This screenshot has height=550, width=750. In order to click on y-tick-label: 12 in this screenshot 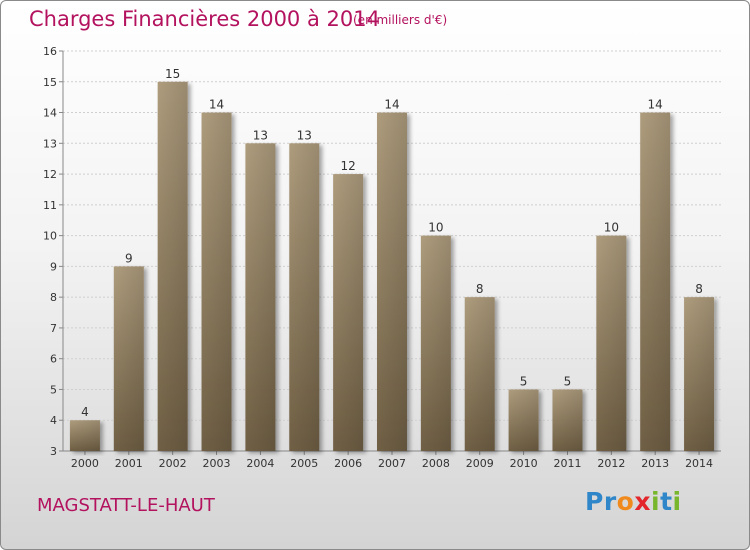, I will do `click(50, 174)`.